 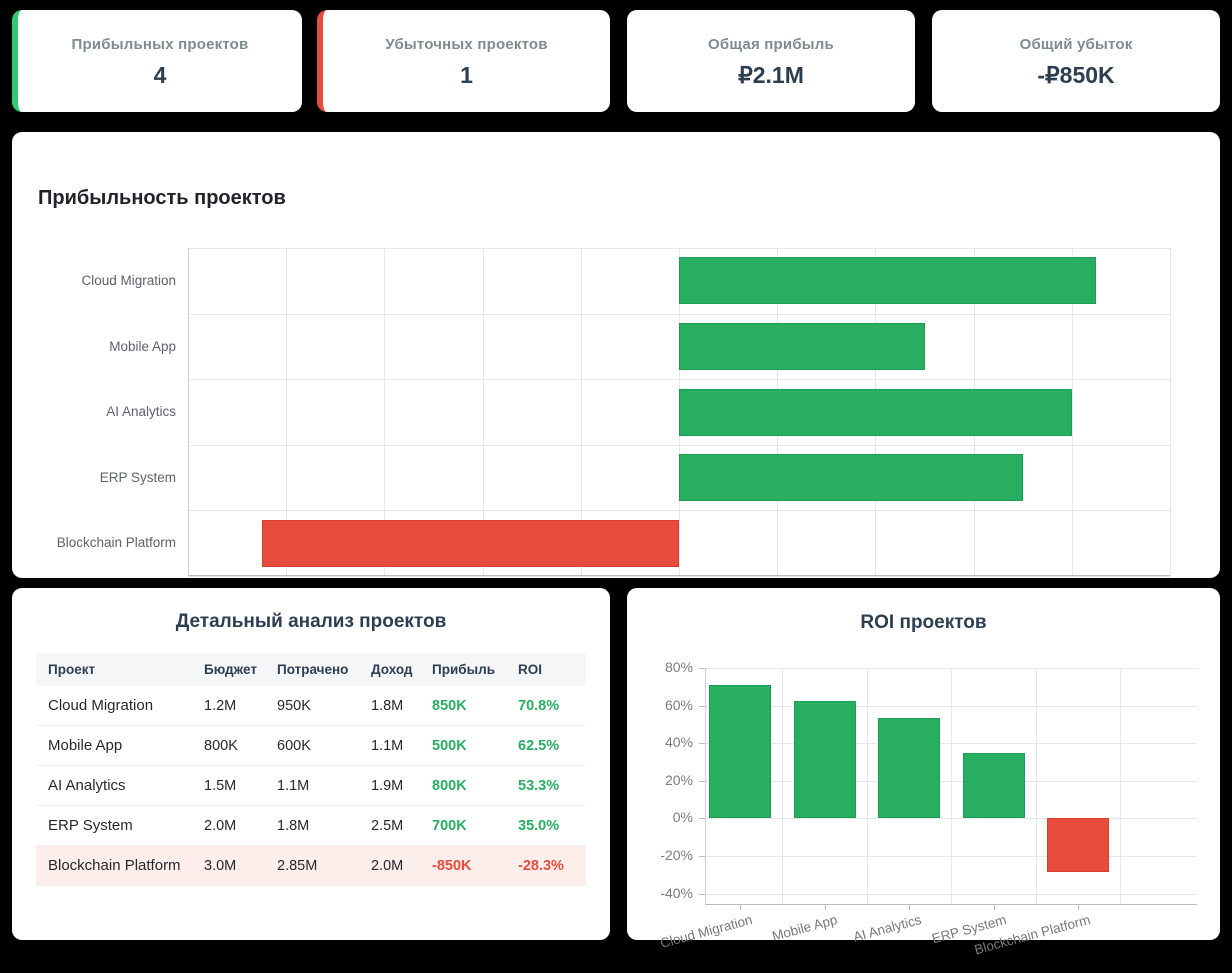 What do you see at coordinates (120, 785) in the screenshot?
I see `project-name-cell: AI Analytics` at bounding box center [120, 785].